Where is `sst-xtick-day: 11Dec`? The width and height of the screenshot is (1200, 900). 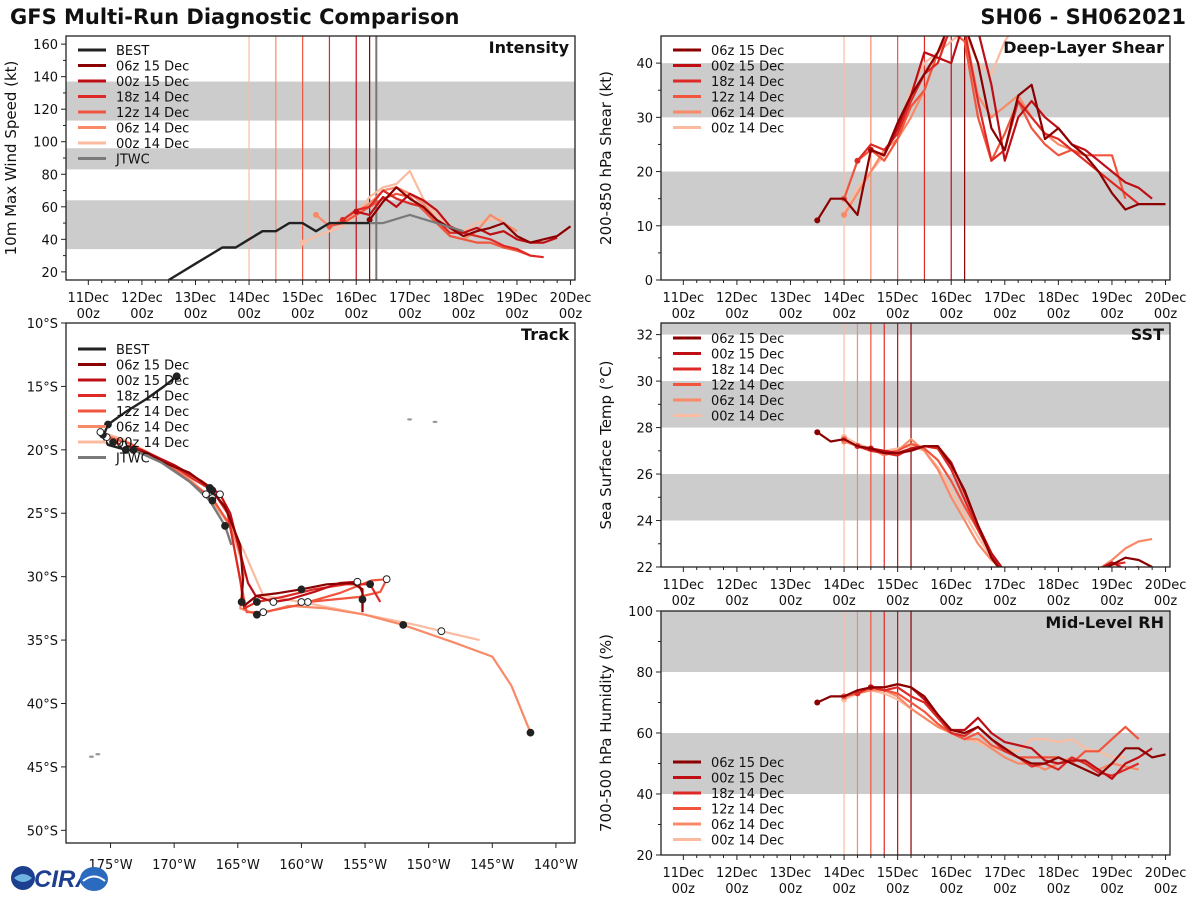
sst-xtick-day: 11Dec is located at coordinates (683, 585).